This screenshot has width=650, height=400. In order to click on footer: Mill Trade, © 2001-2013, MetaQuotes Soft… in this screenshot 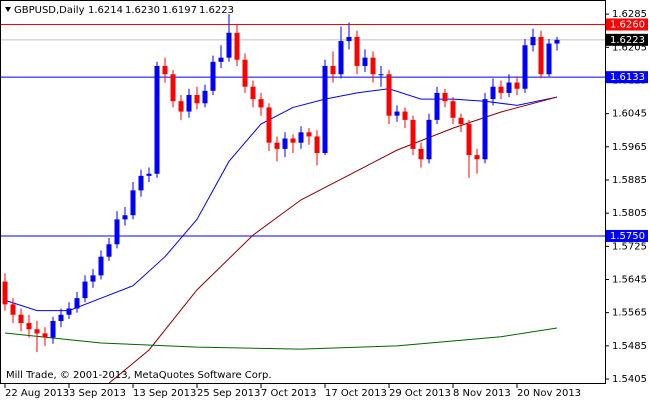, I will do `click(139, 375)`.